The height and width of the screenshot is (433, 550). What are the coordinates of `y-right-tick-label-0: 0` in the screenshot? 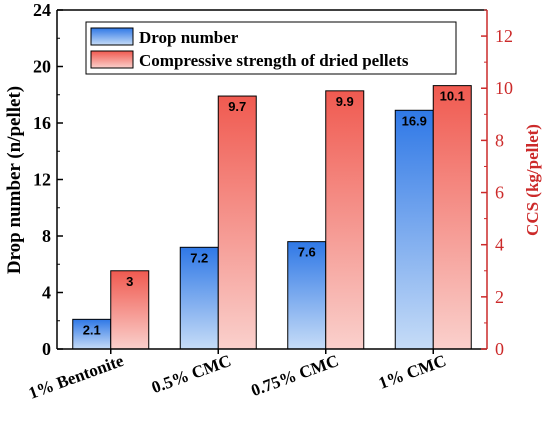 It's located at (499, 349).